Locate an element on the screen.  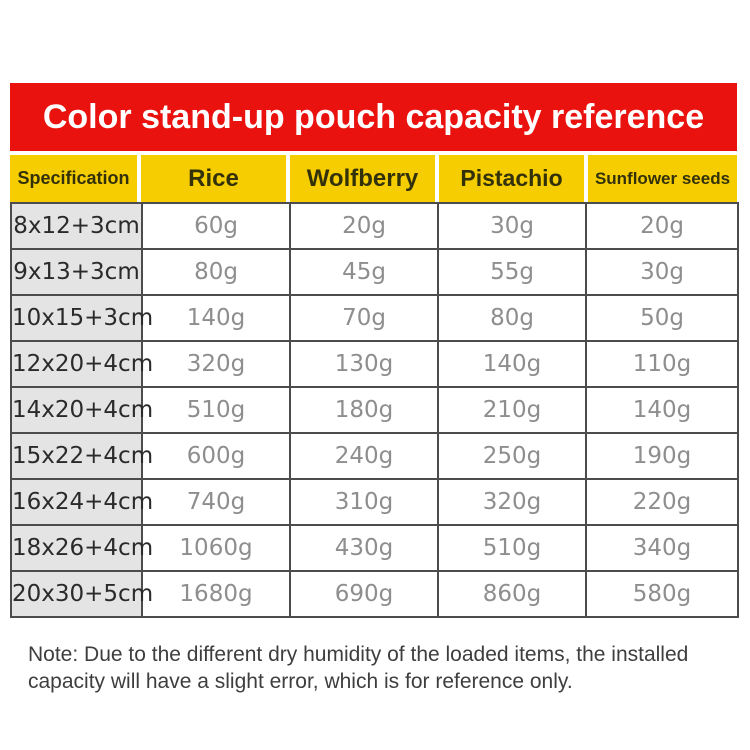
table-row: 14x20+4cm 510g 180g 210g 140g is located at coordinates (374, 410).